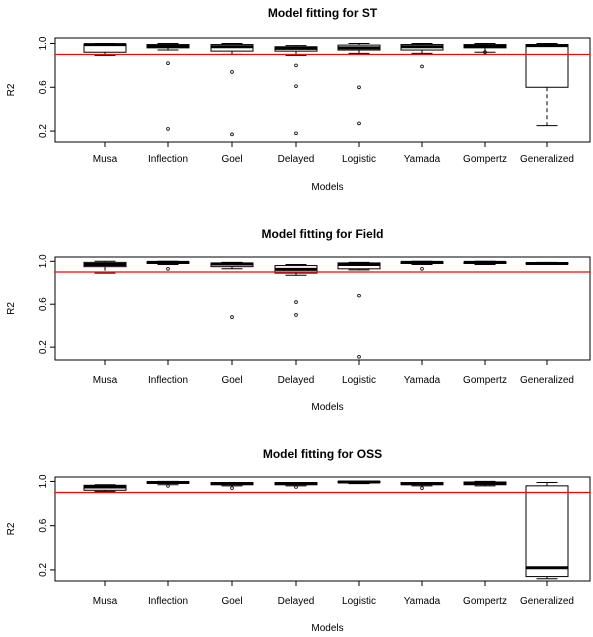 This screenshot has height=637, width=593. I want to click on chart-title: Model fitting for ST, so click(323, 13).